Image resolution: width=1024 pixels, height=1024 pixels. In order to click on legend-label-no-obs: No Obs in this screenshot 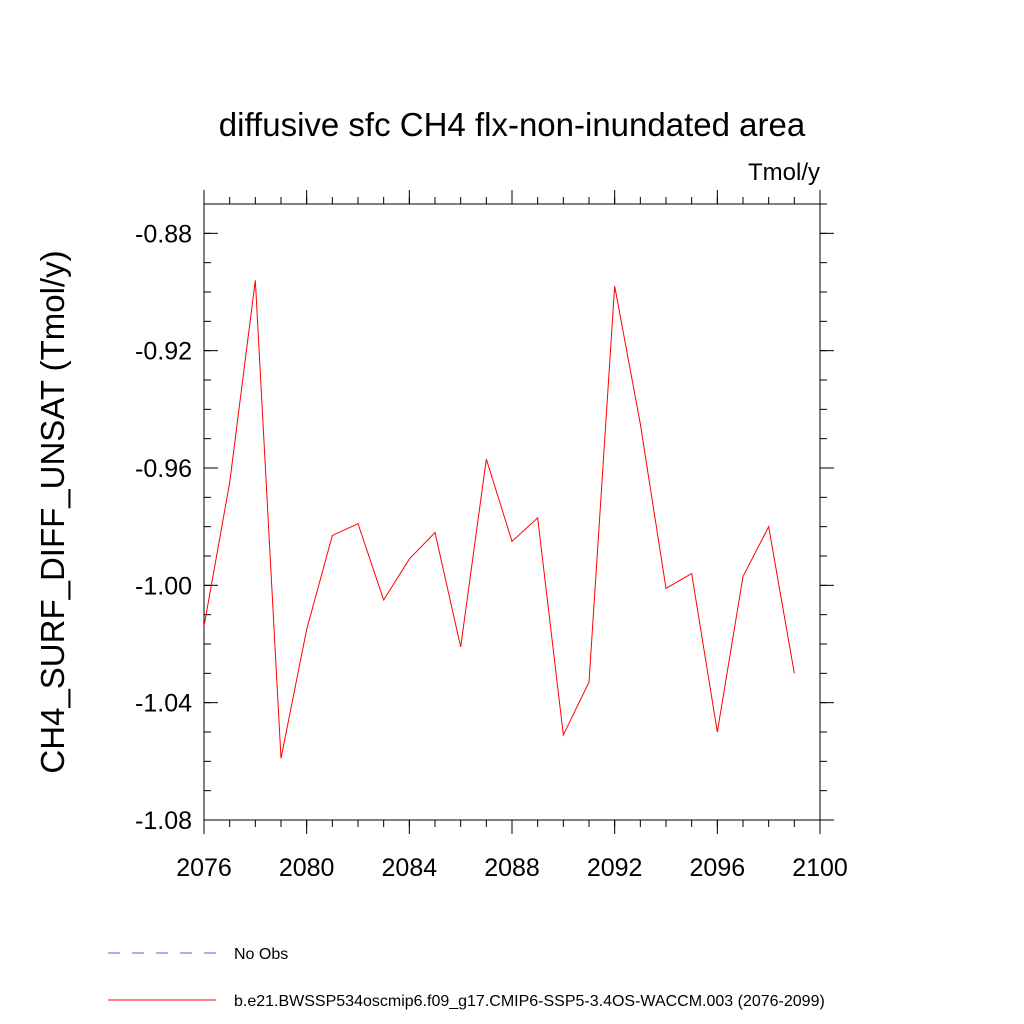, I will do `click(261, 954)`.